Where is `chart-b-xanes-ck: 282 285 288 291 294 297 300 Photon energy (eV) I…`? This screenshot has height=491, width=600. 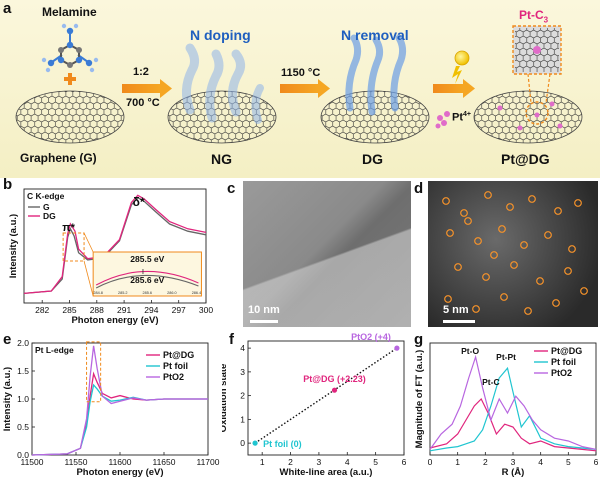
chart-b-xanes-ck: 282 285 288 291 294 297 300 Photon energy (eV) I… is located at coordinates (110, 257).